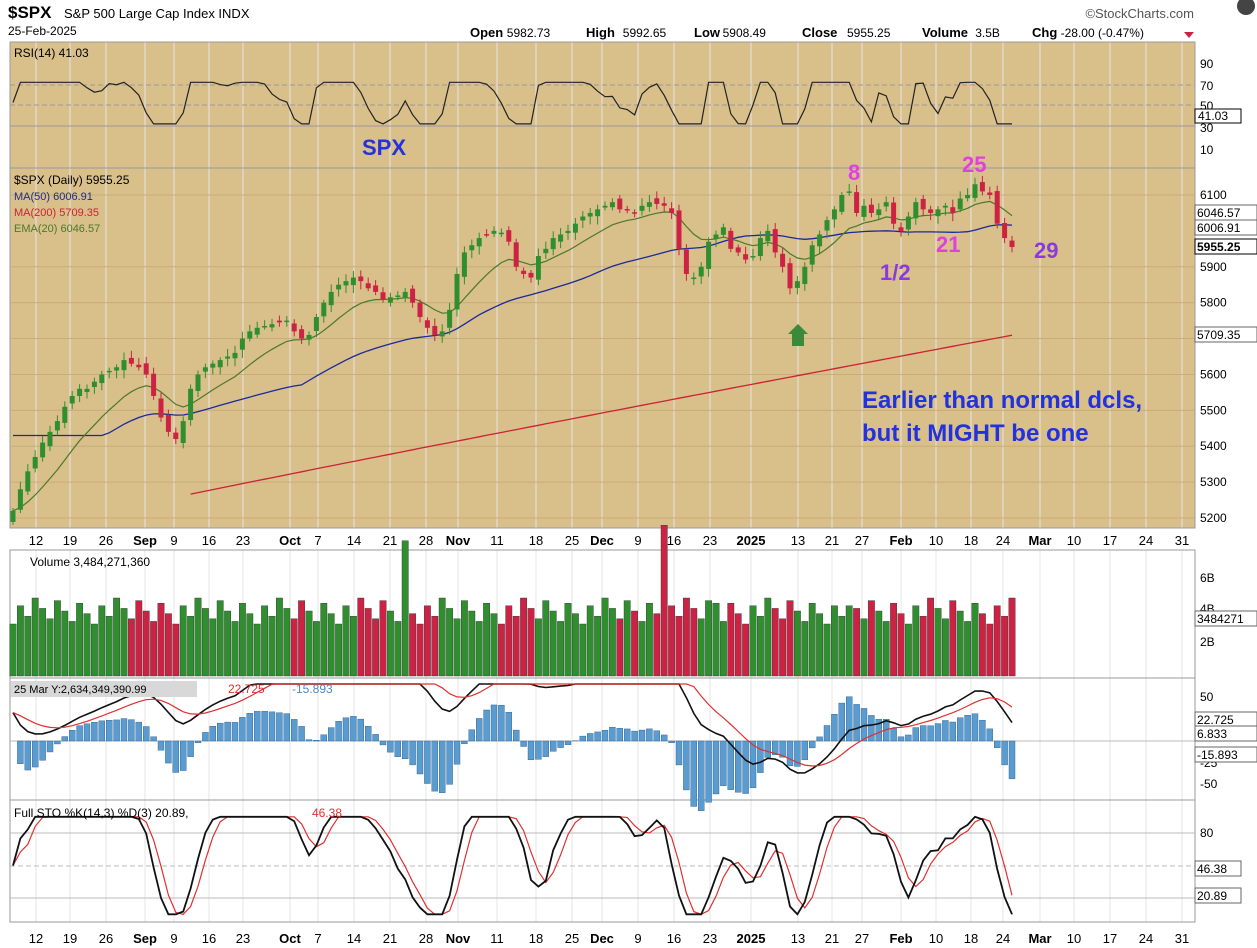 This screenshot has width=1257, height=948. Describe the element at coordinates (1217, 755) in the screenshot. I see `macd-tag-text: -15.893` at that location.